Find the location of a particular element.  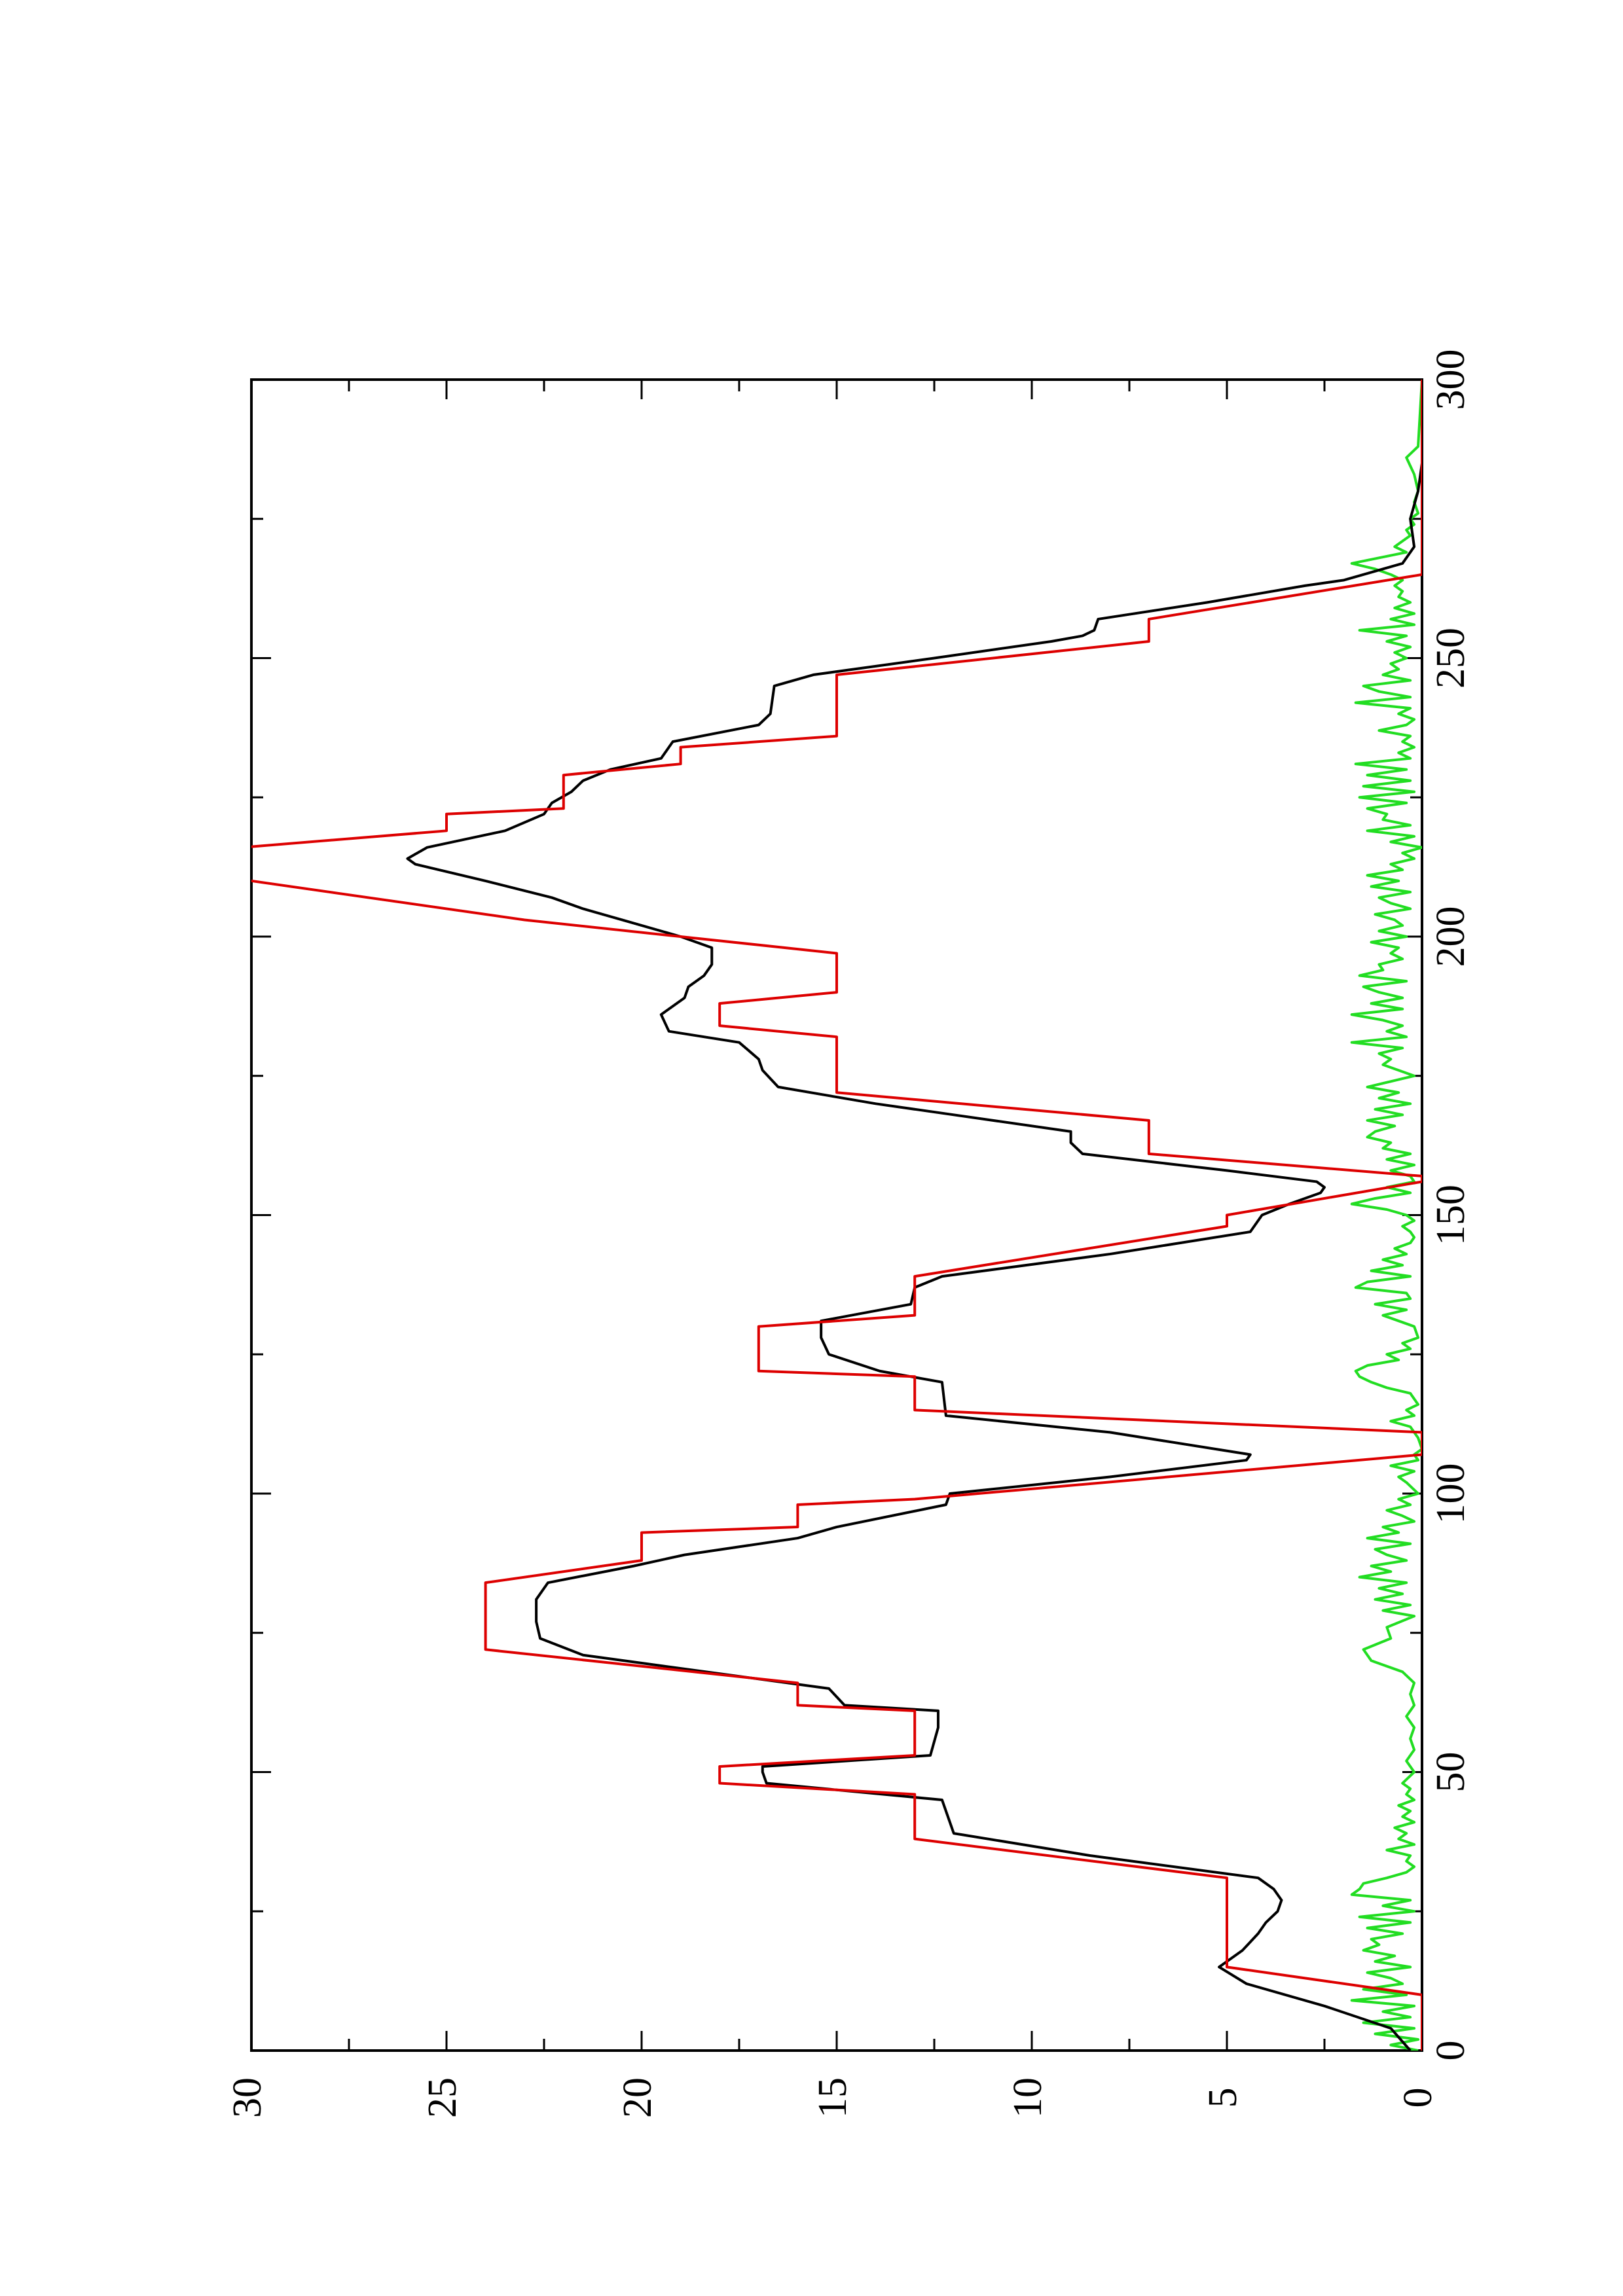

x-tick-label: 300 is located at coordinates (1451, 380).